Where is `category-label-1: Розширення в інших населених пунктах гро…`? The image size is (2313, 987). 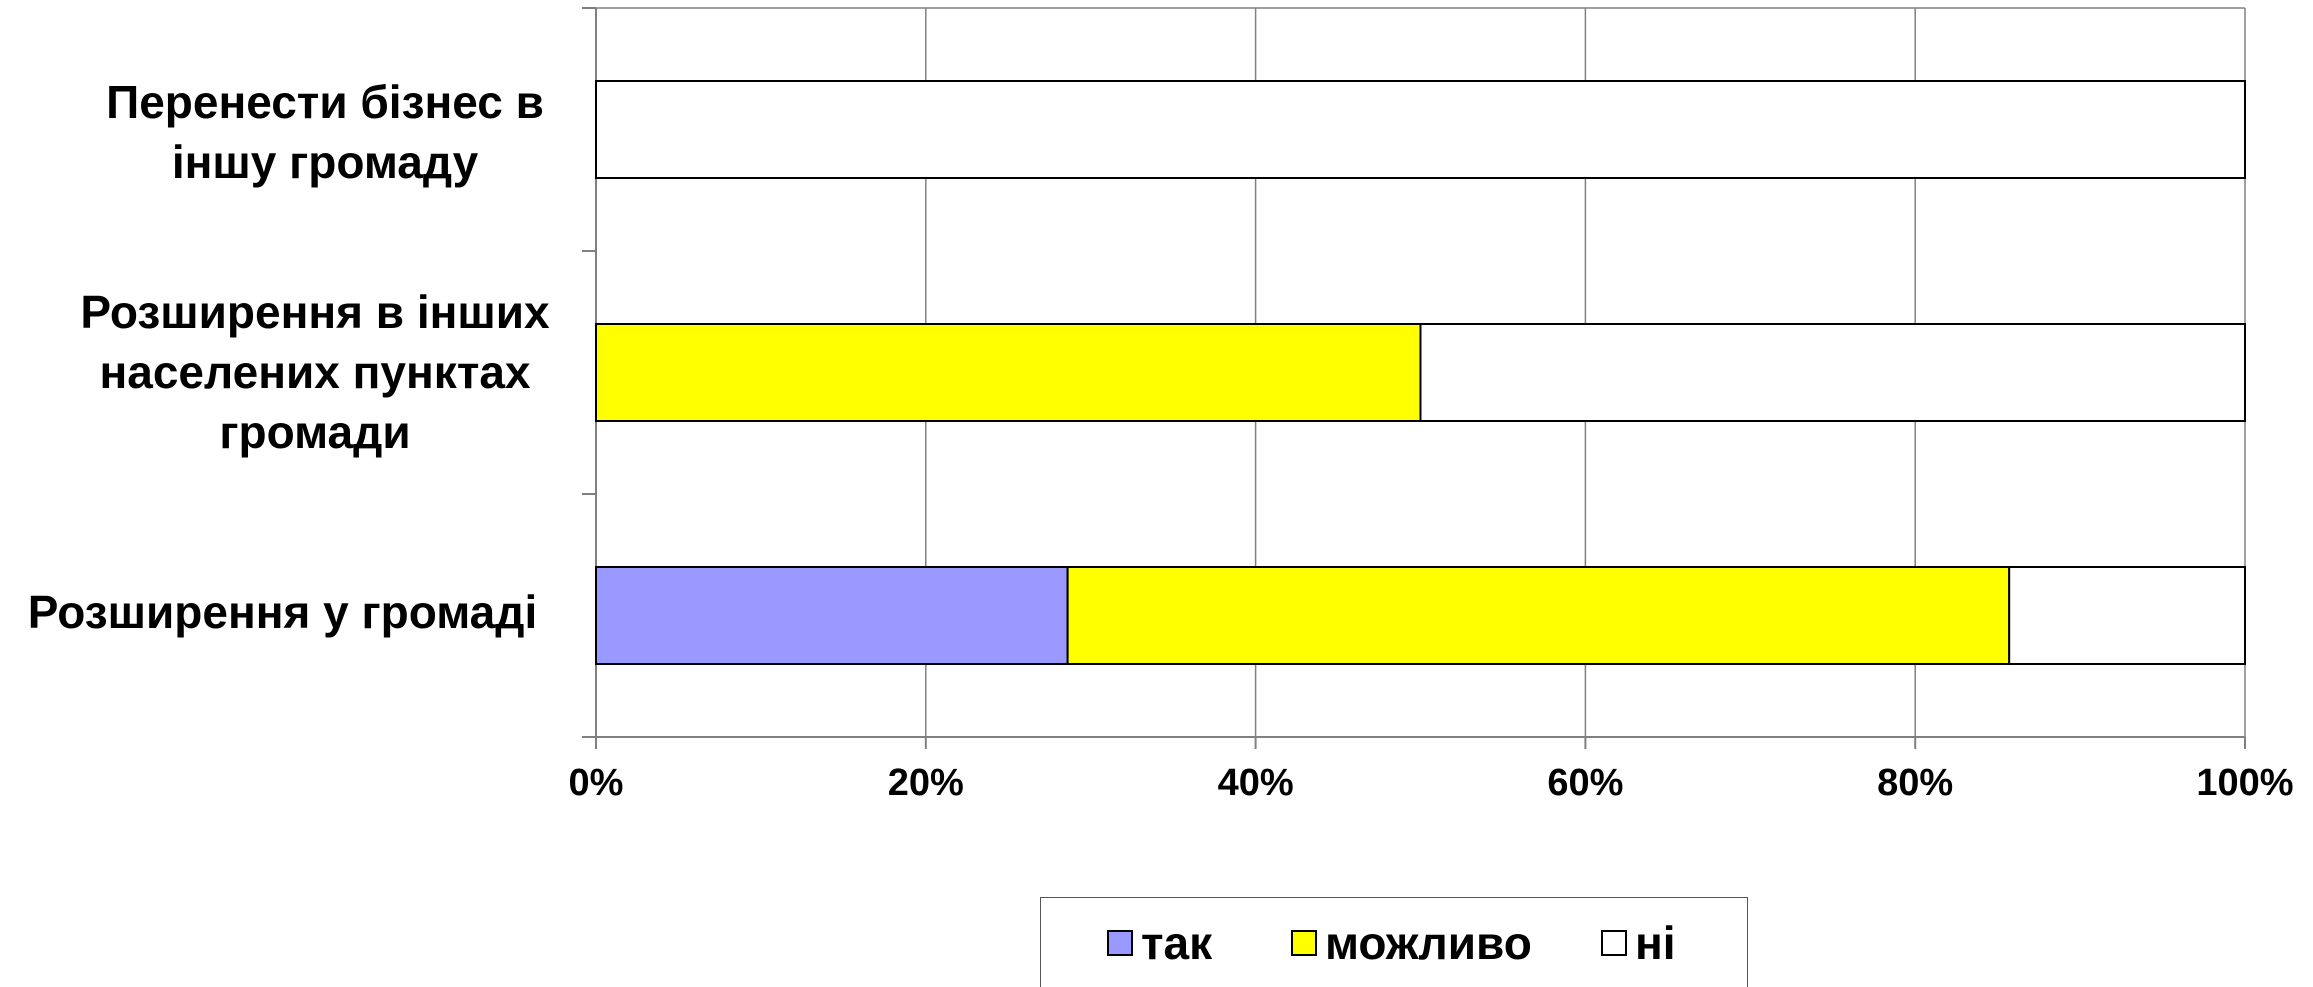 category-label-1: Розширення в інших населених пунктах гро… is located at coordinates (315, 372).